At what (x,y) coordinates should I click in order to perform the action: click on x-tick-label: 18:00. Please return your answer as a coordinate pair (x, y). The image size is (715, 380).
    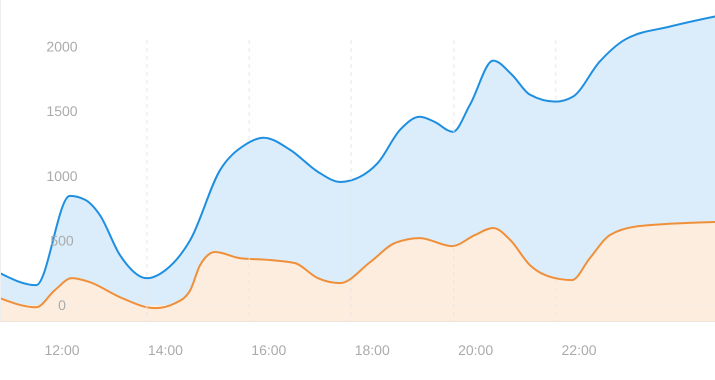
    Looking at the image, I should click on (372, 350).